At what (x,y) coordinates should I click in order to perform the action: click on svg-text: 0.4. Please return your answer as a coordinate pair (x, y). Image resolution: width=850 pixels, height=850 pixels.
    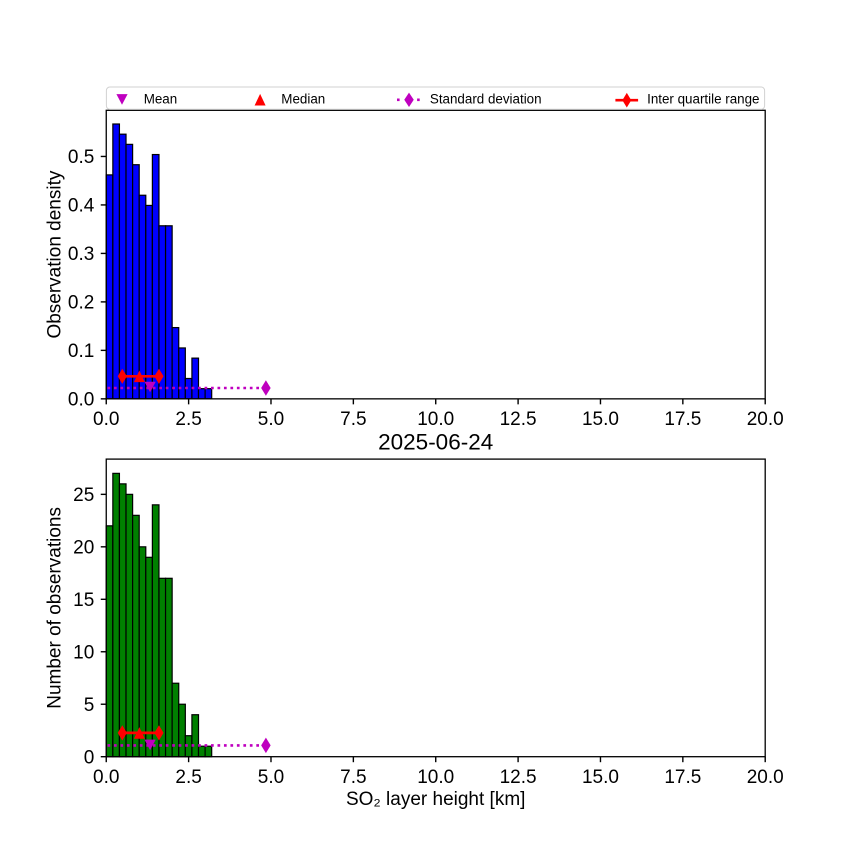
    Looking at the image, I should click on (81, 205).